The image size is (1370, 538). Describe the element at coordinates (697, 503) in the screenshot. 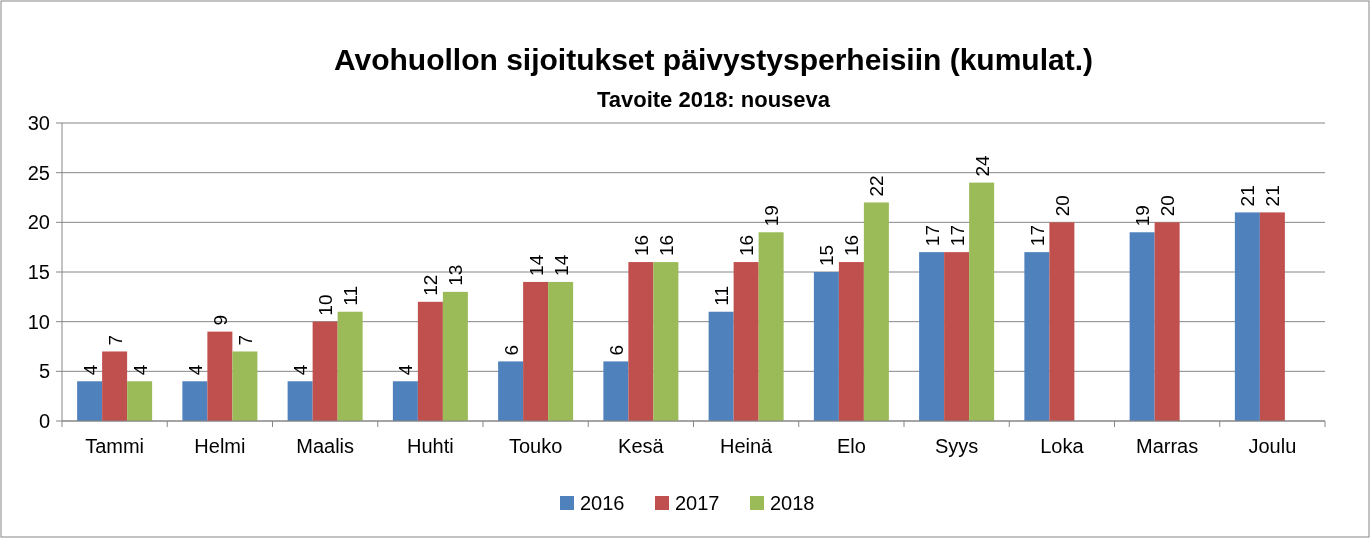

I see `legend-label: 2017` at that location.